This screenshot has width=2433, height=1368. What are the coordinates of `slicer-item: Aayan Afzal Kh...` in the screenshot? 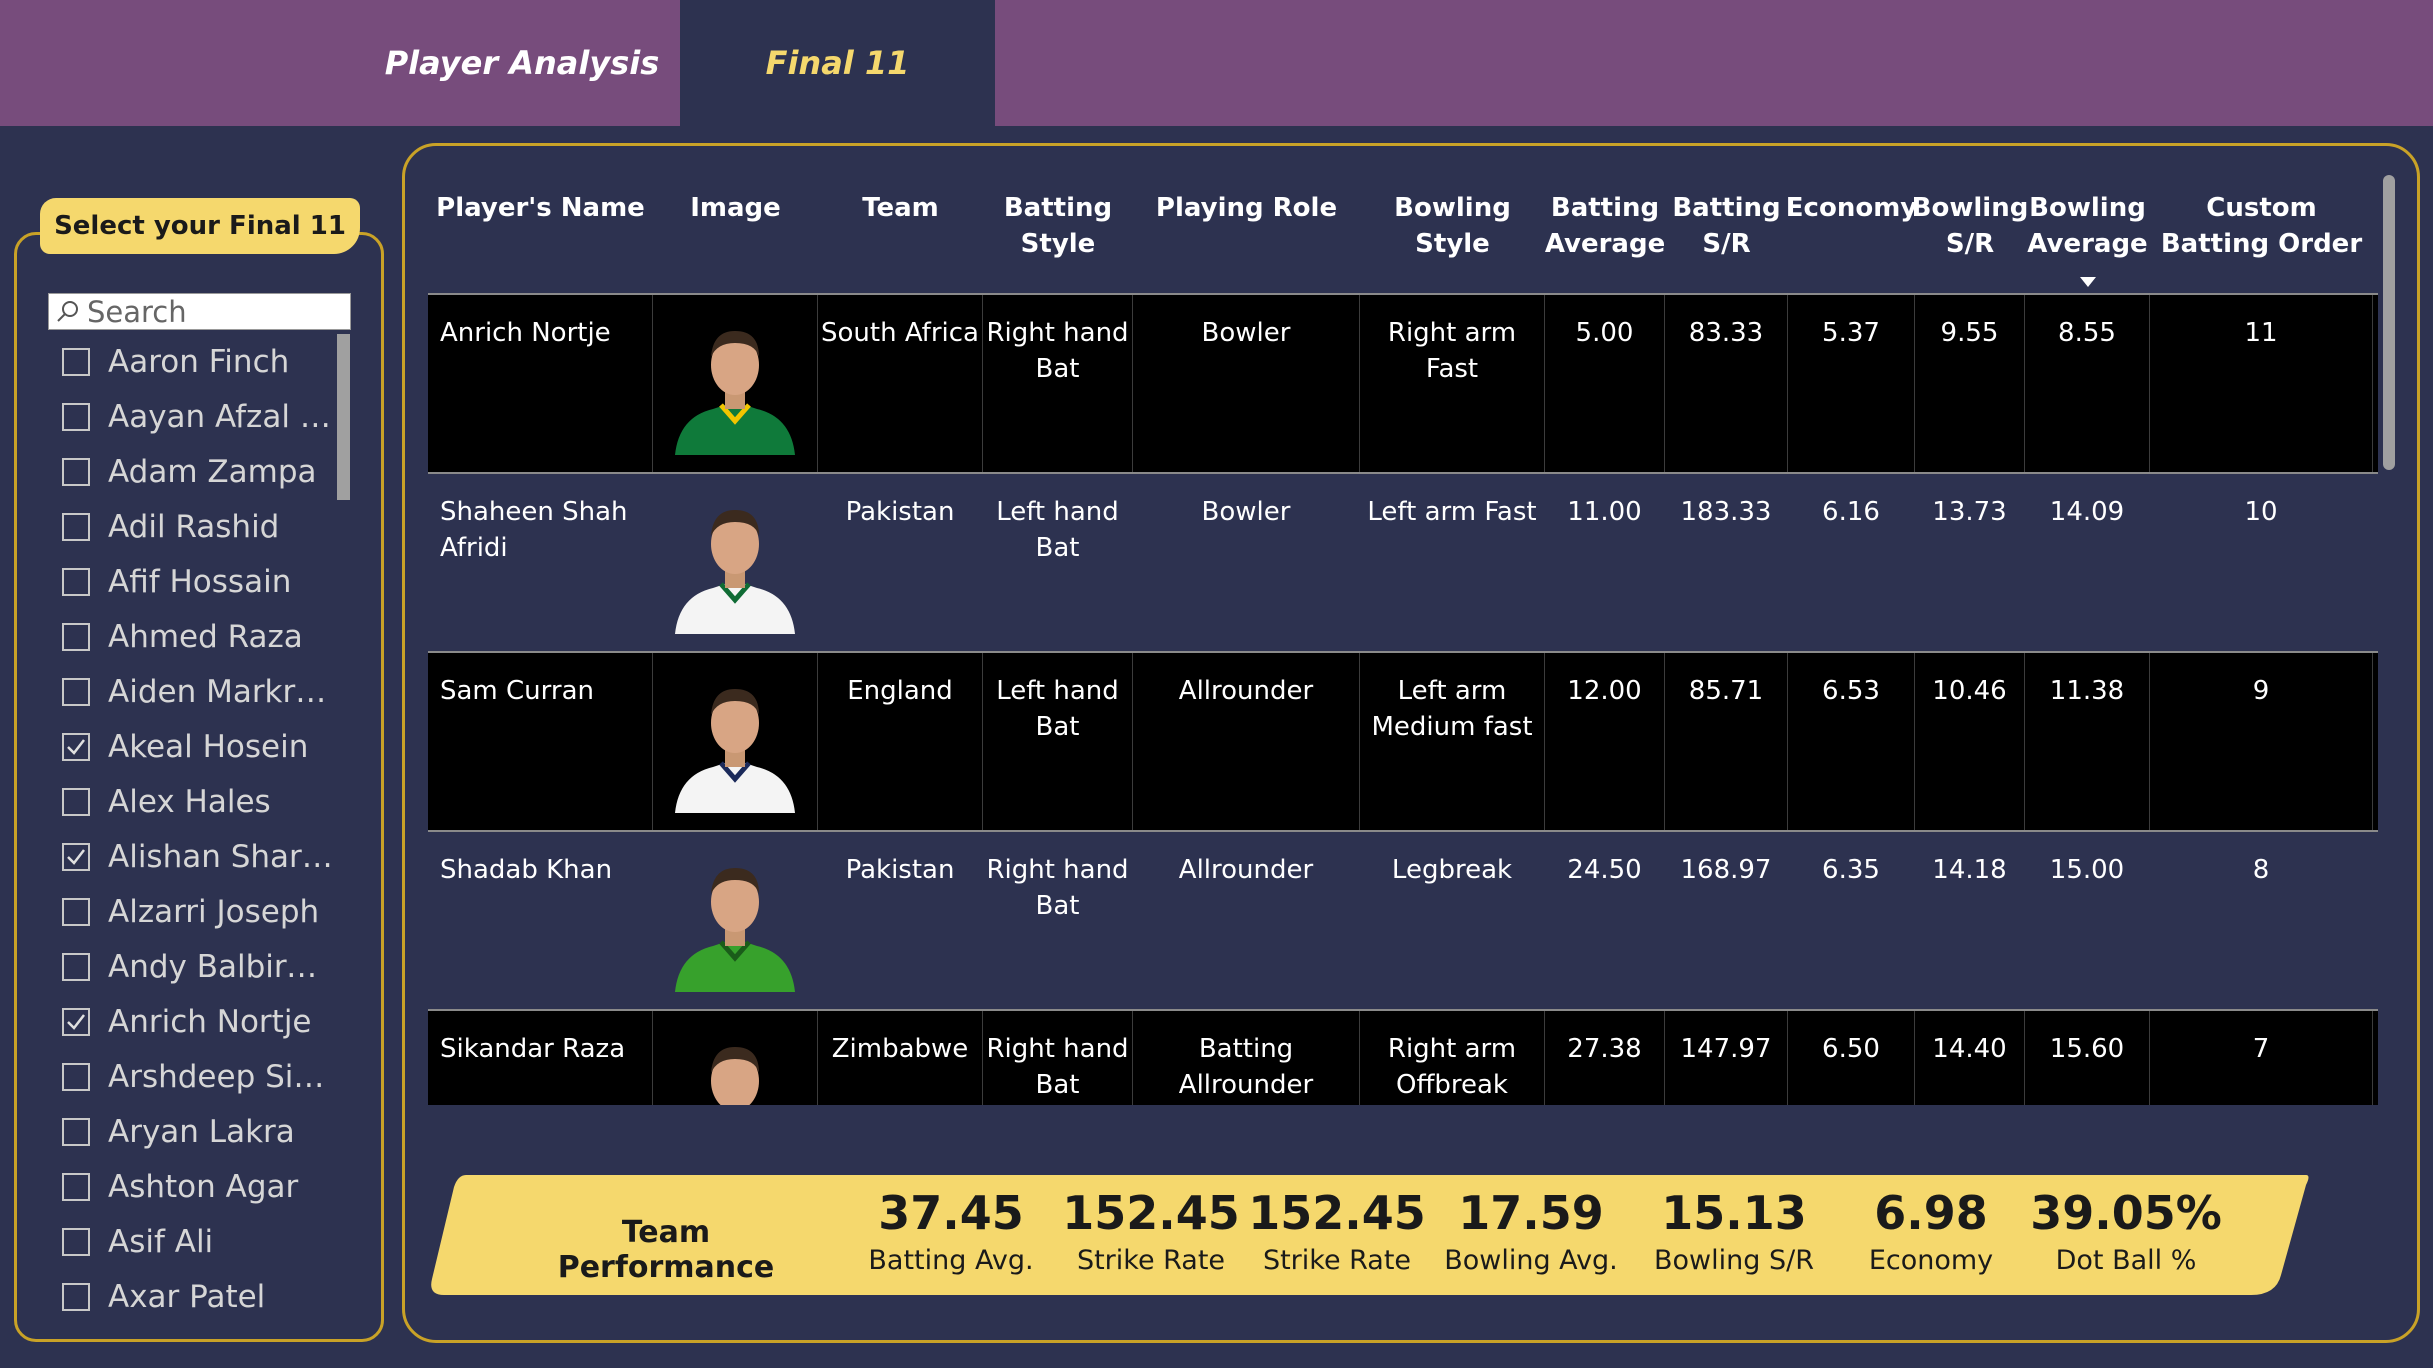 It's located at (196, 416).